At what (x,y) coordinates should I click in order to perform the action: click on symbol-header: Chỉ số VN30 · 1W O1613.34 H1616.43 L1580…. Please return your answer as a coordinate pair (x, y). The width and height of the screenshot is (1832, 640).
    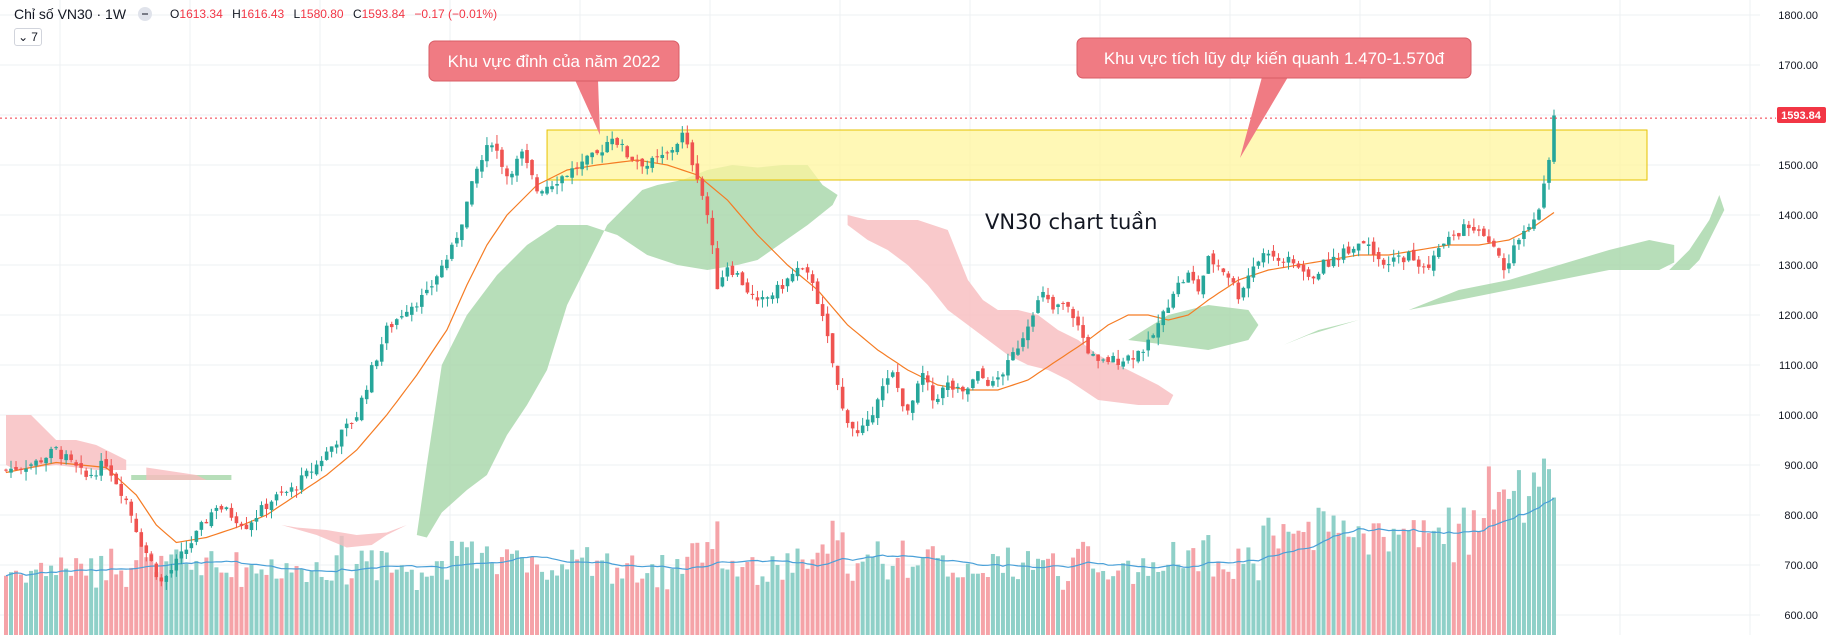
    Looking at the image, I should click on (258, 14).